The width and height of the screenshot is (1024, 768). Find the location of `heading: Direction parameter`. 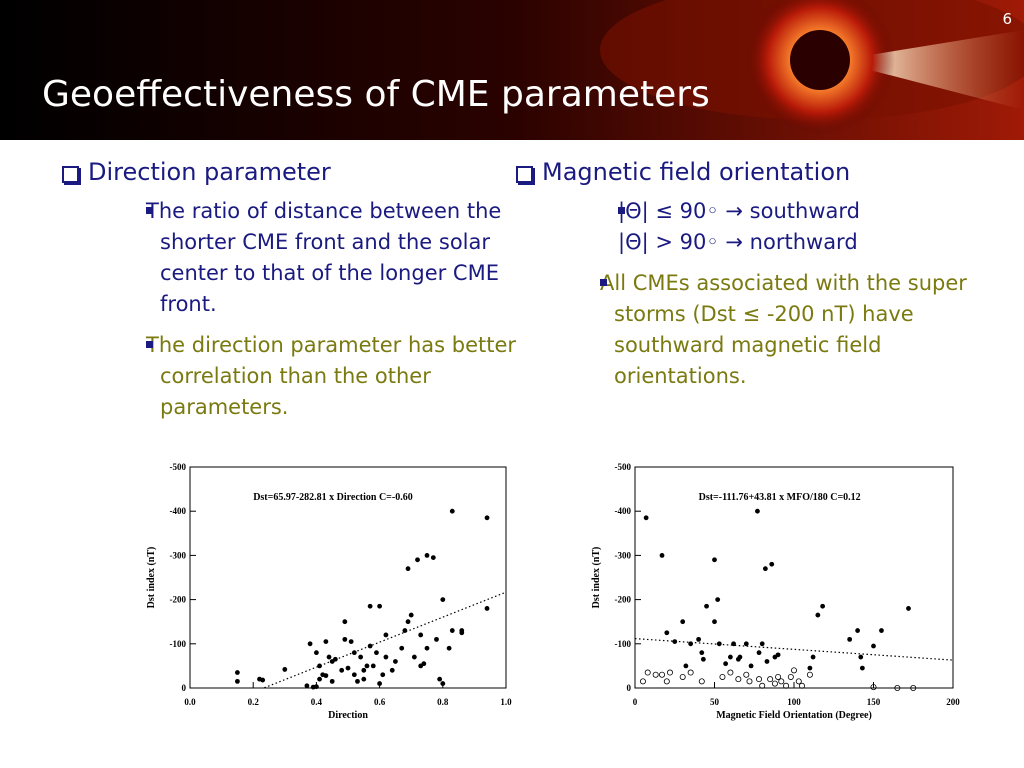

heading: Direction parameter is located at coordinates (291, 172).